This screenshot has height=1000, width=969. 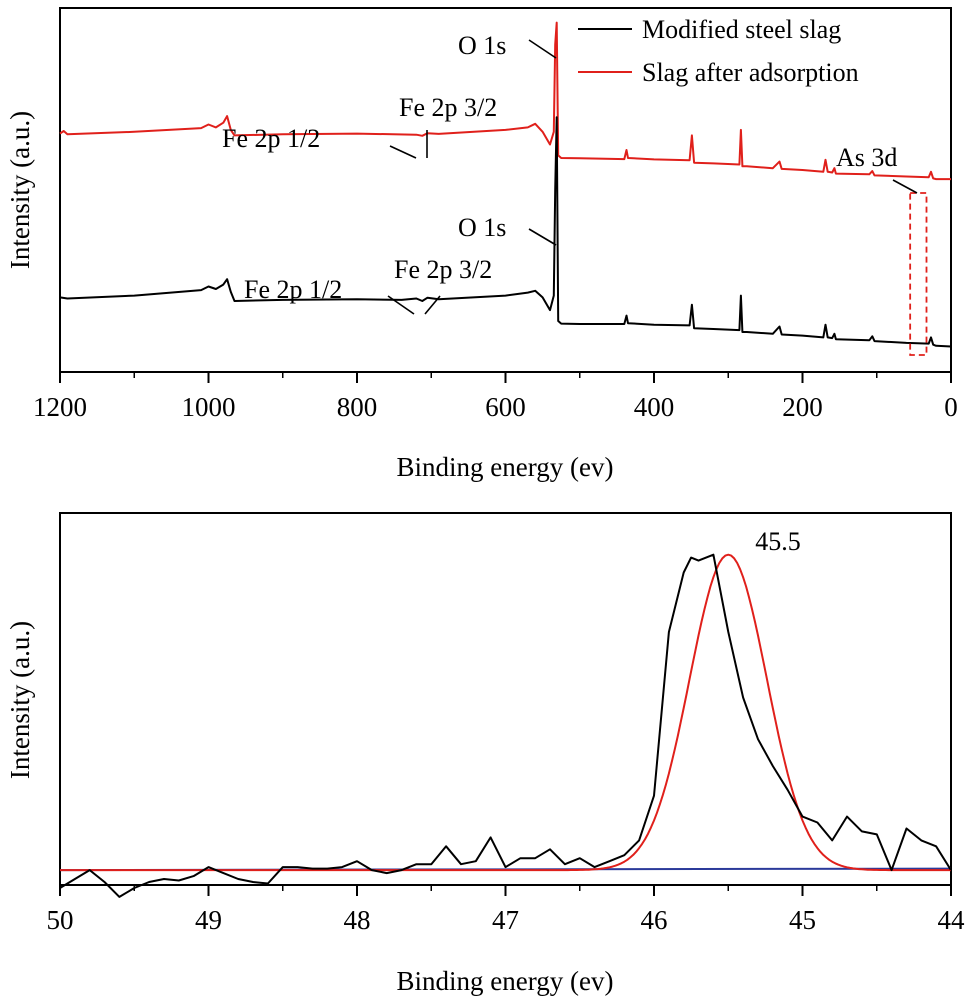 I want to click on o1s-black-label: O 1s, so click(x=482, y=227).